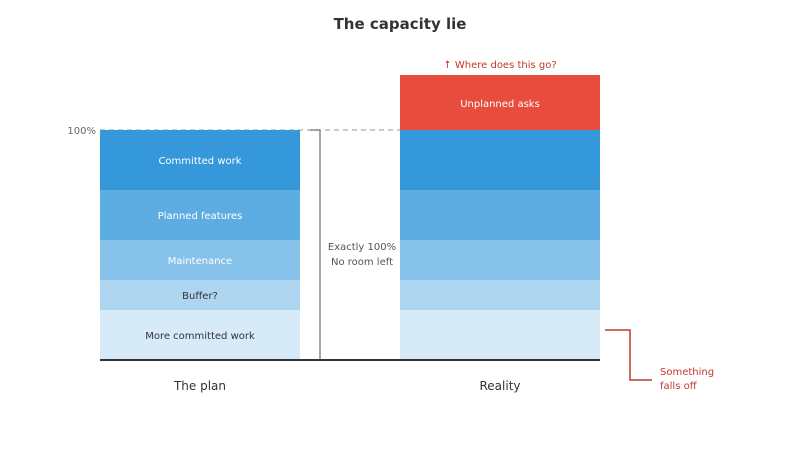  I want to click on plan-segment-more-committed, so click(200, 335).